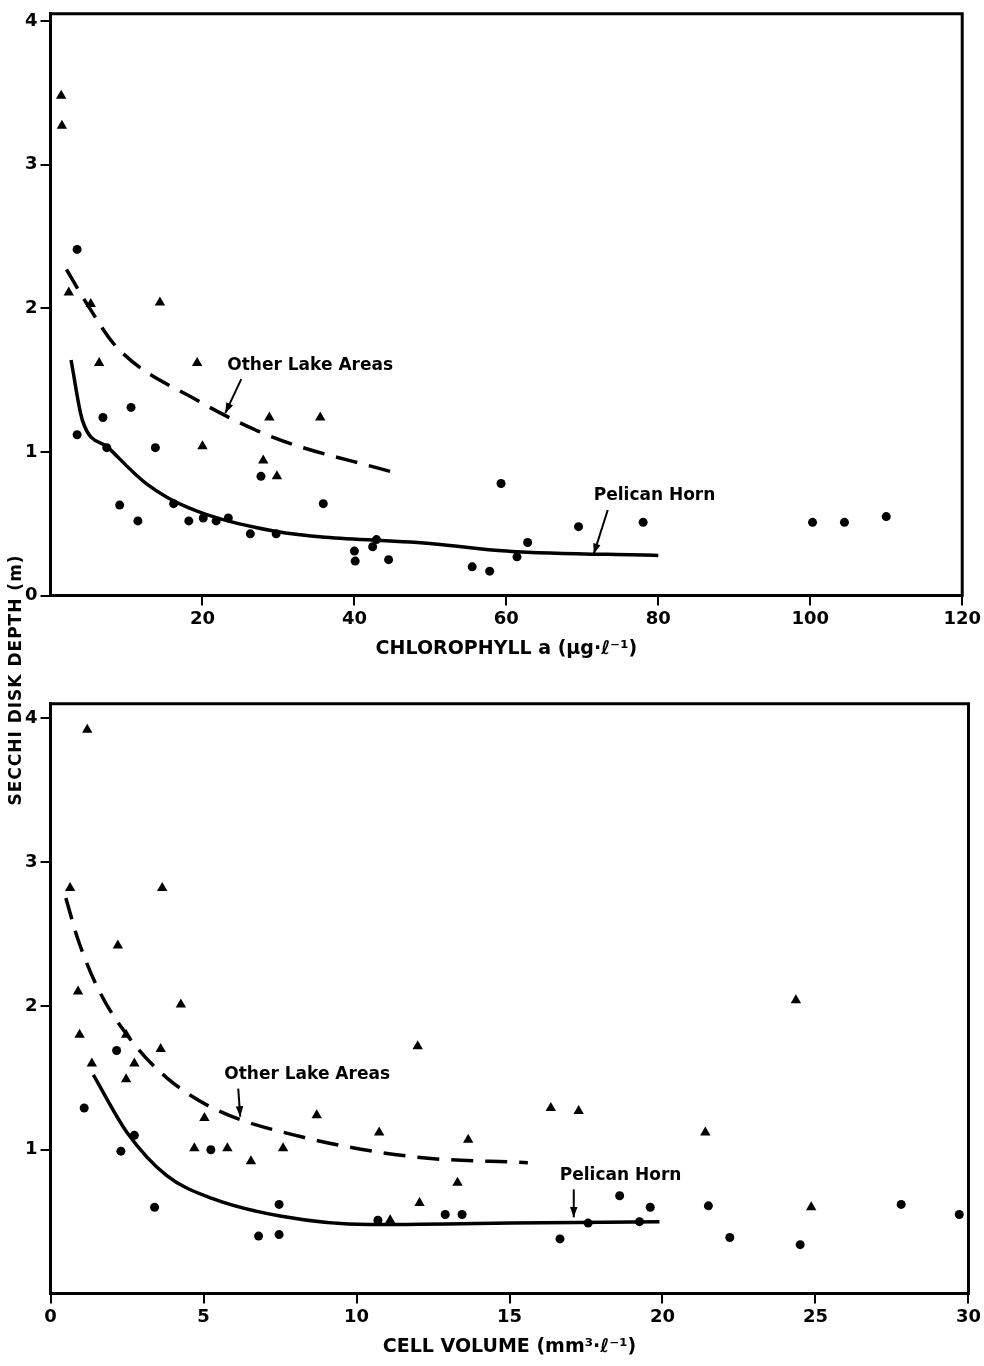  Describe the element at coordinates (31, 594) in the screenshot. I see `y-tick-label: 0` at that location.